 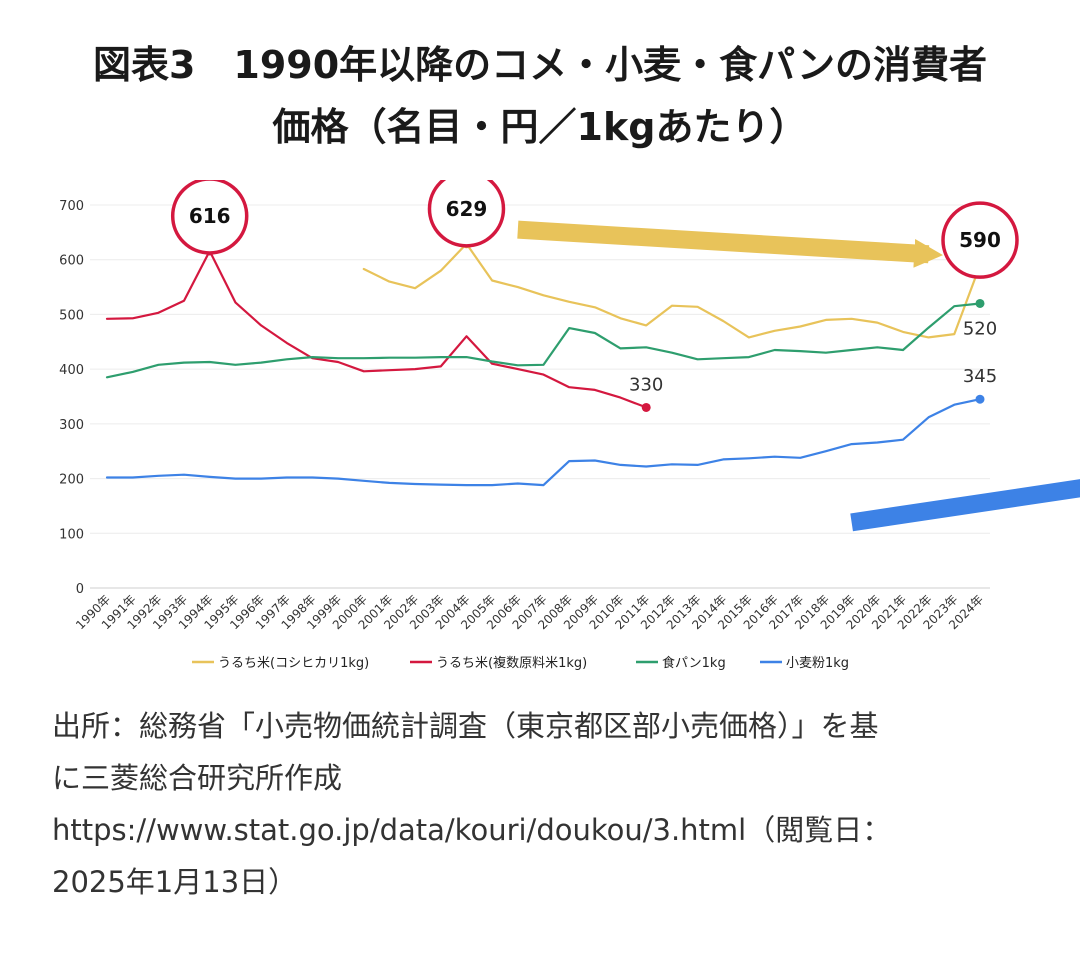 What do you see at coordinates (465, 726) in the screenshot?
I see `source-line-1: 出所：総務省「小売物価統計調査（東京都区部小売価格）」を基` at bounding box center [465, 726].